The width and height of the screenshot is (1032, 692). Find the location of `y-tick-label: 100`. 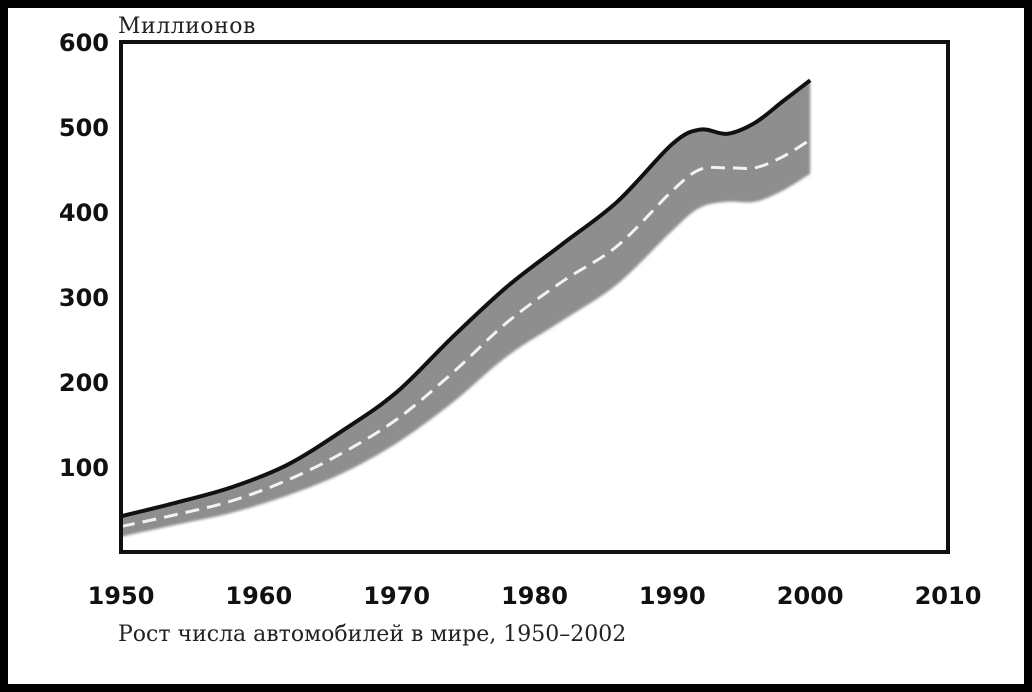

y-tick-label: 100 is located at coordinates (84, 468).